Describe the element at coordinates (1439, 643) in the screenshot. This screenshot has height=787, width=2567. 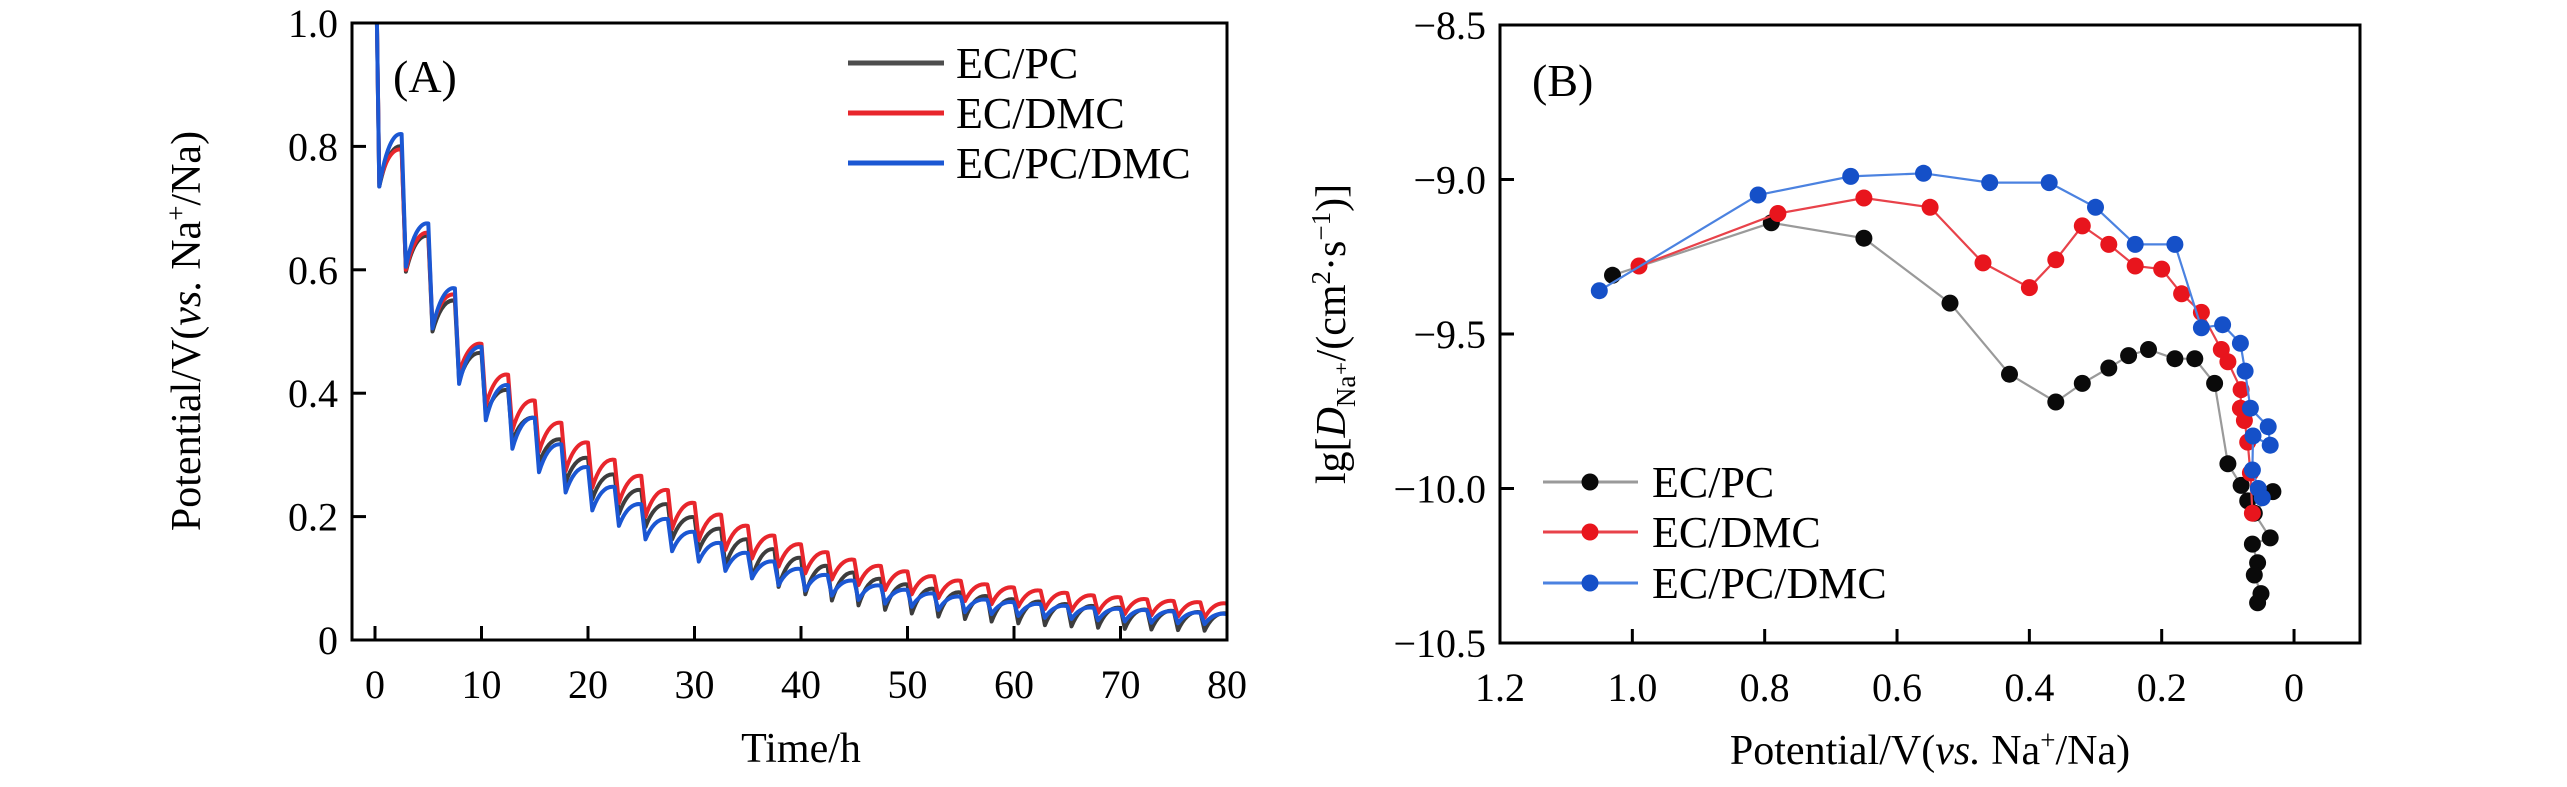
I see `y-tick-label: −10.5` at that location.